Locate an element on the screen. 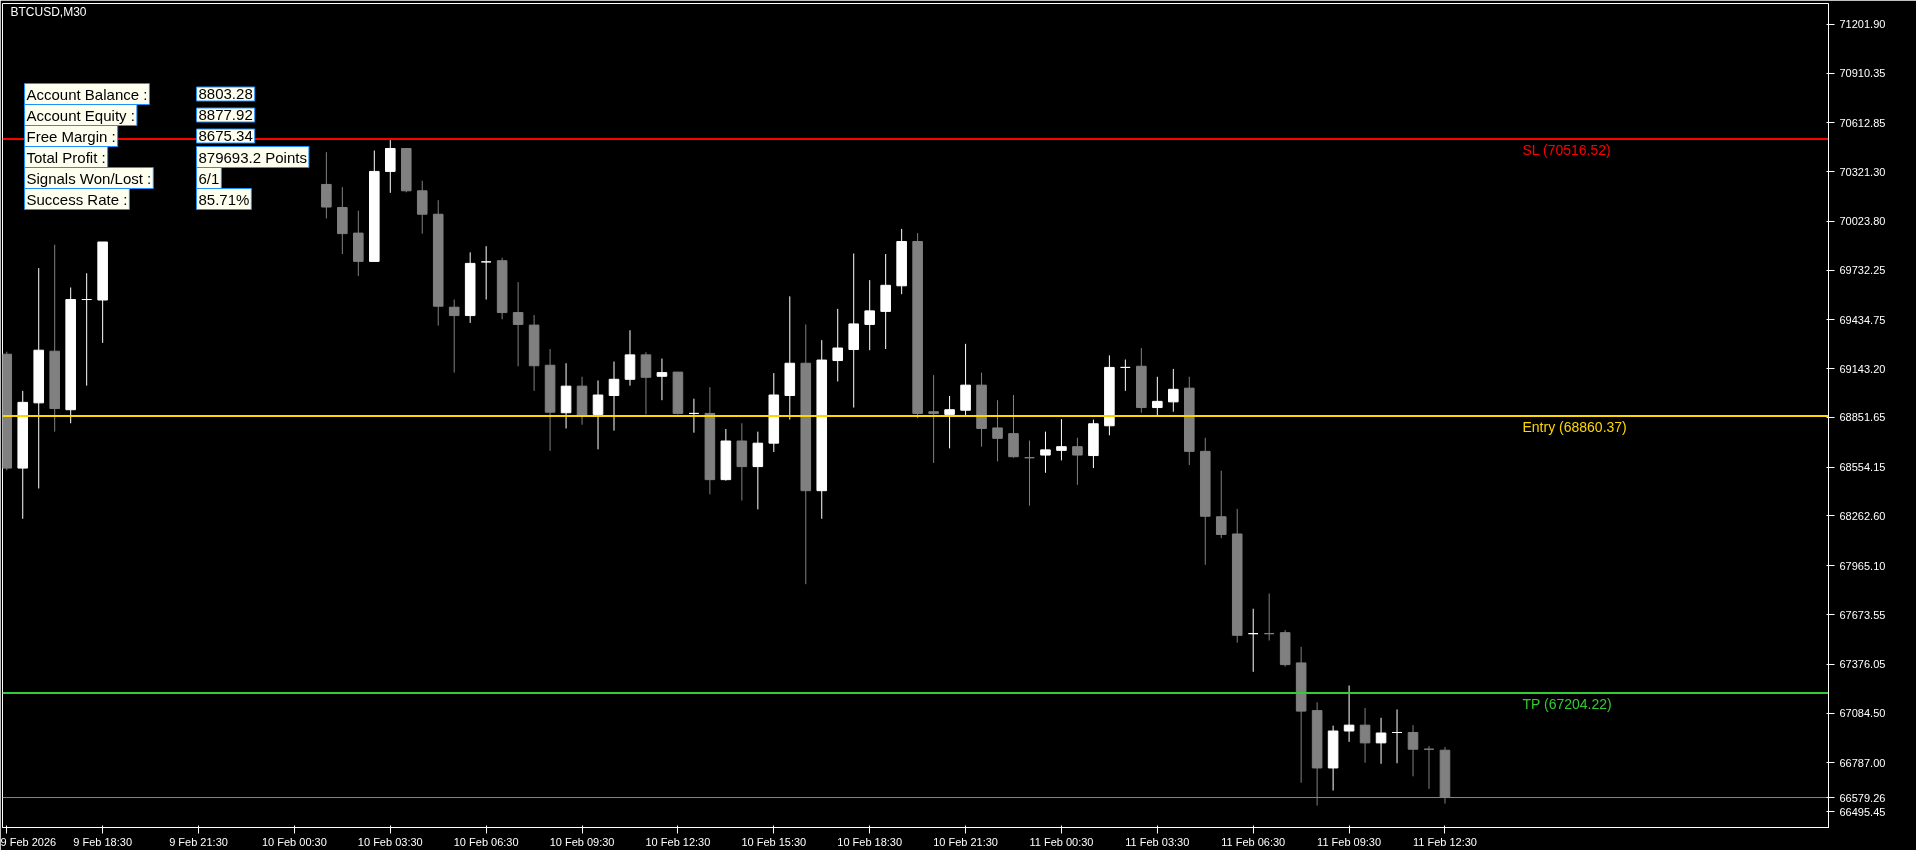 This screenshot has width=1916, height=850. y-tick-label: 67084.50 is located at coordinates (1862, 713).